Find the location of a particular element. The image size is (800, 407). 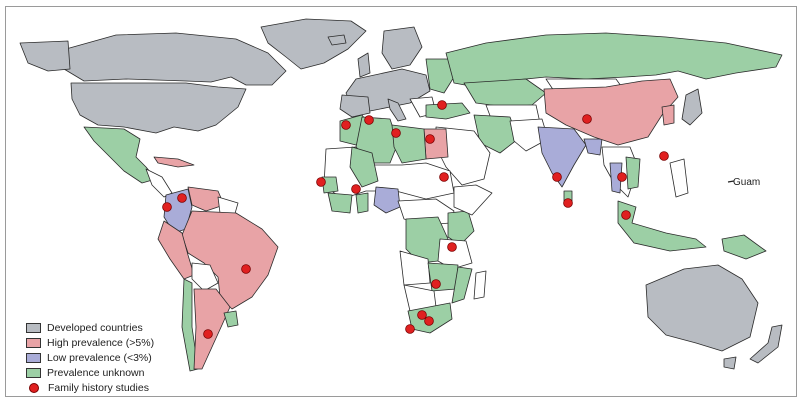

country-iberia is located at coordinates (355, 106).